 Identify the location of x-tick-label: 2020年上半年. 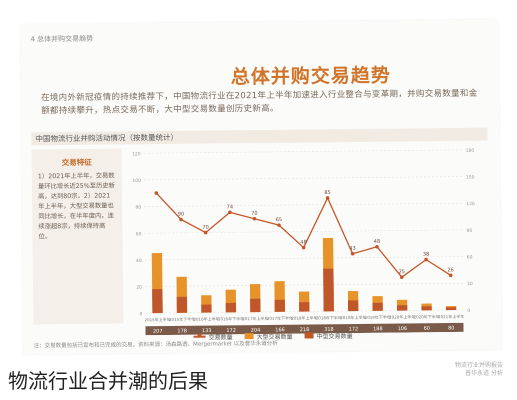
(402, 316).